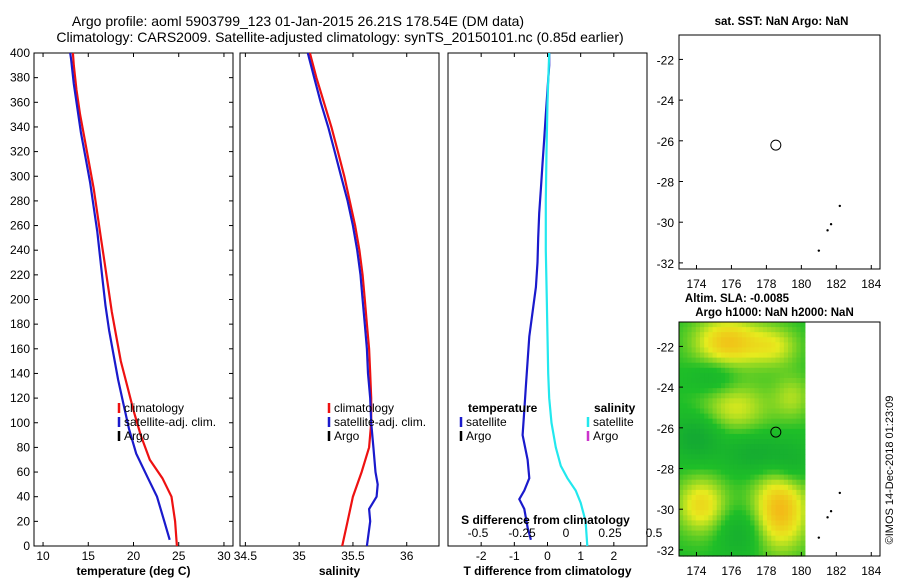  What do you see at coordinates (776, 145) in the screenshot?
I see `sst-map-argo-position-marker` at bounding box center [776, 145].